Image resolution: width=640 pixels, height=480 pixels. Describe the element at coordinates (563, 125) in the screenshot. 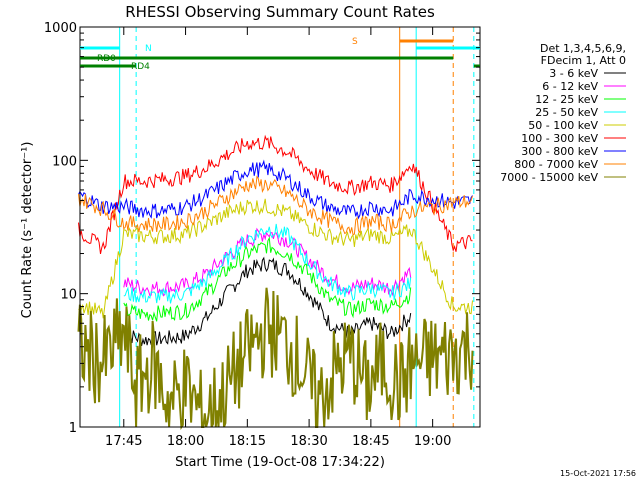

I see `legend-entry-label: 50 - 100 keV` at that location.